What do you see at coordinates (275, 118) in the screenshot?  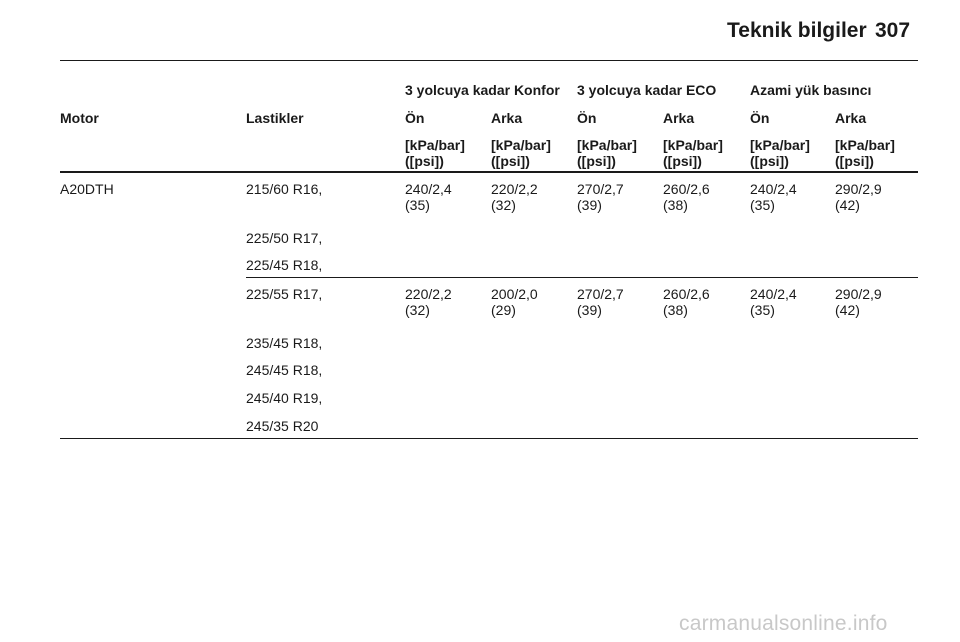 I see `column-header-tires: Lastikler` at bounding box center [275, 118].